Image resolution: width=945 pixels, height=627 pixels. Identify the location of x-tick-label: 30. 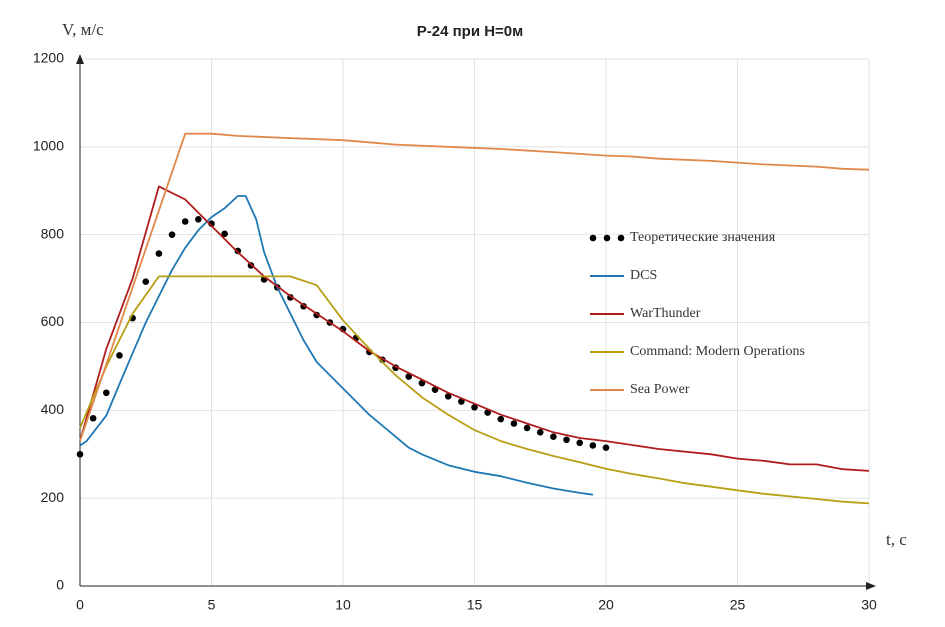
(869, 605).